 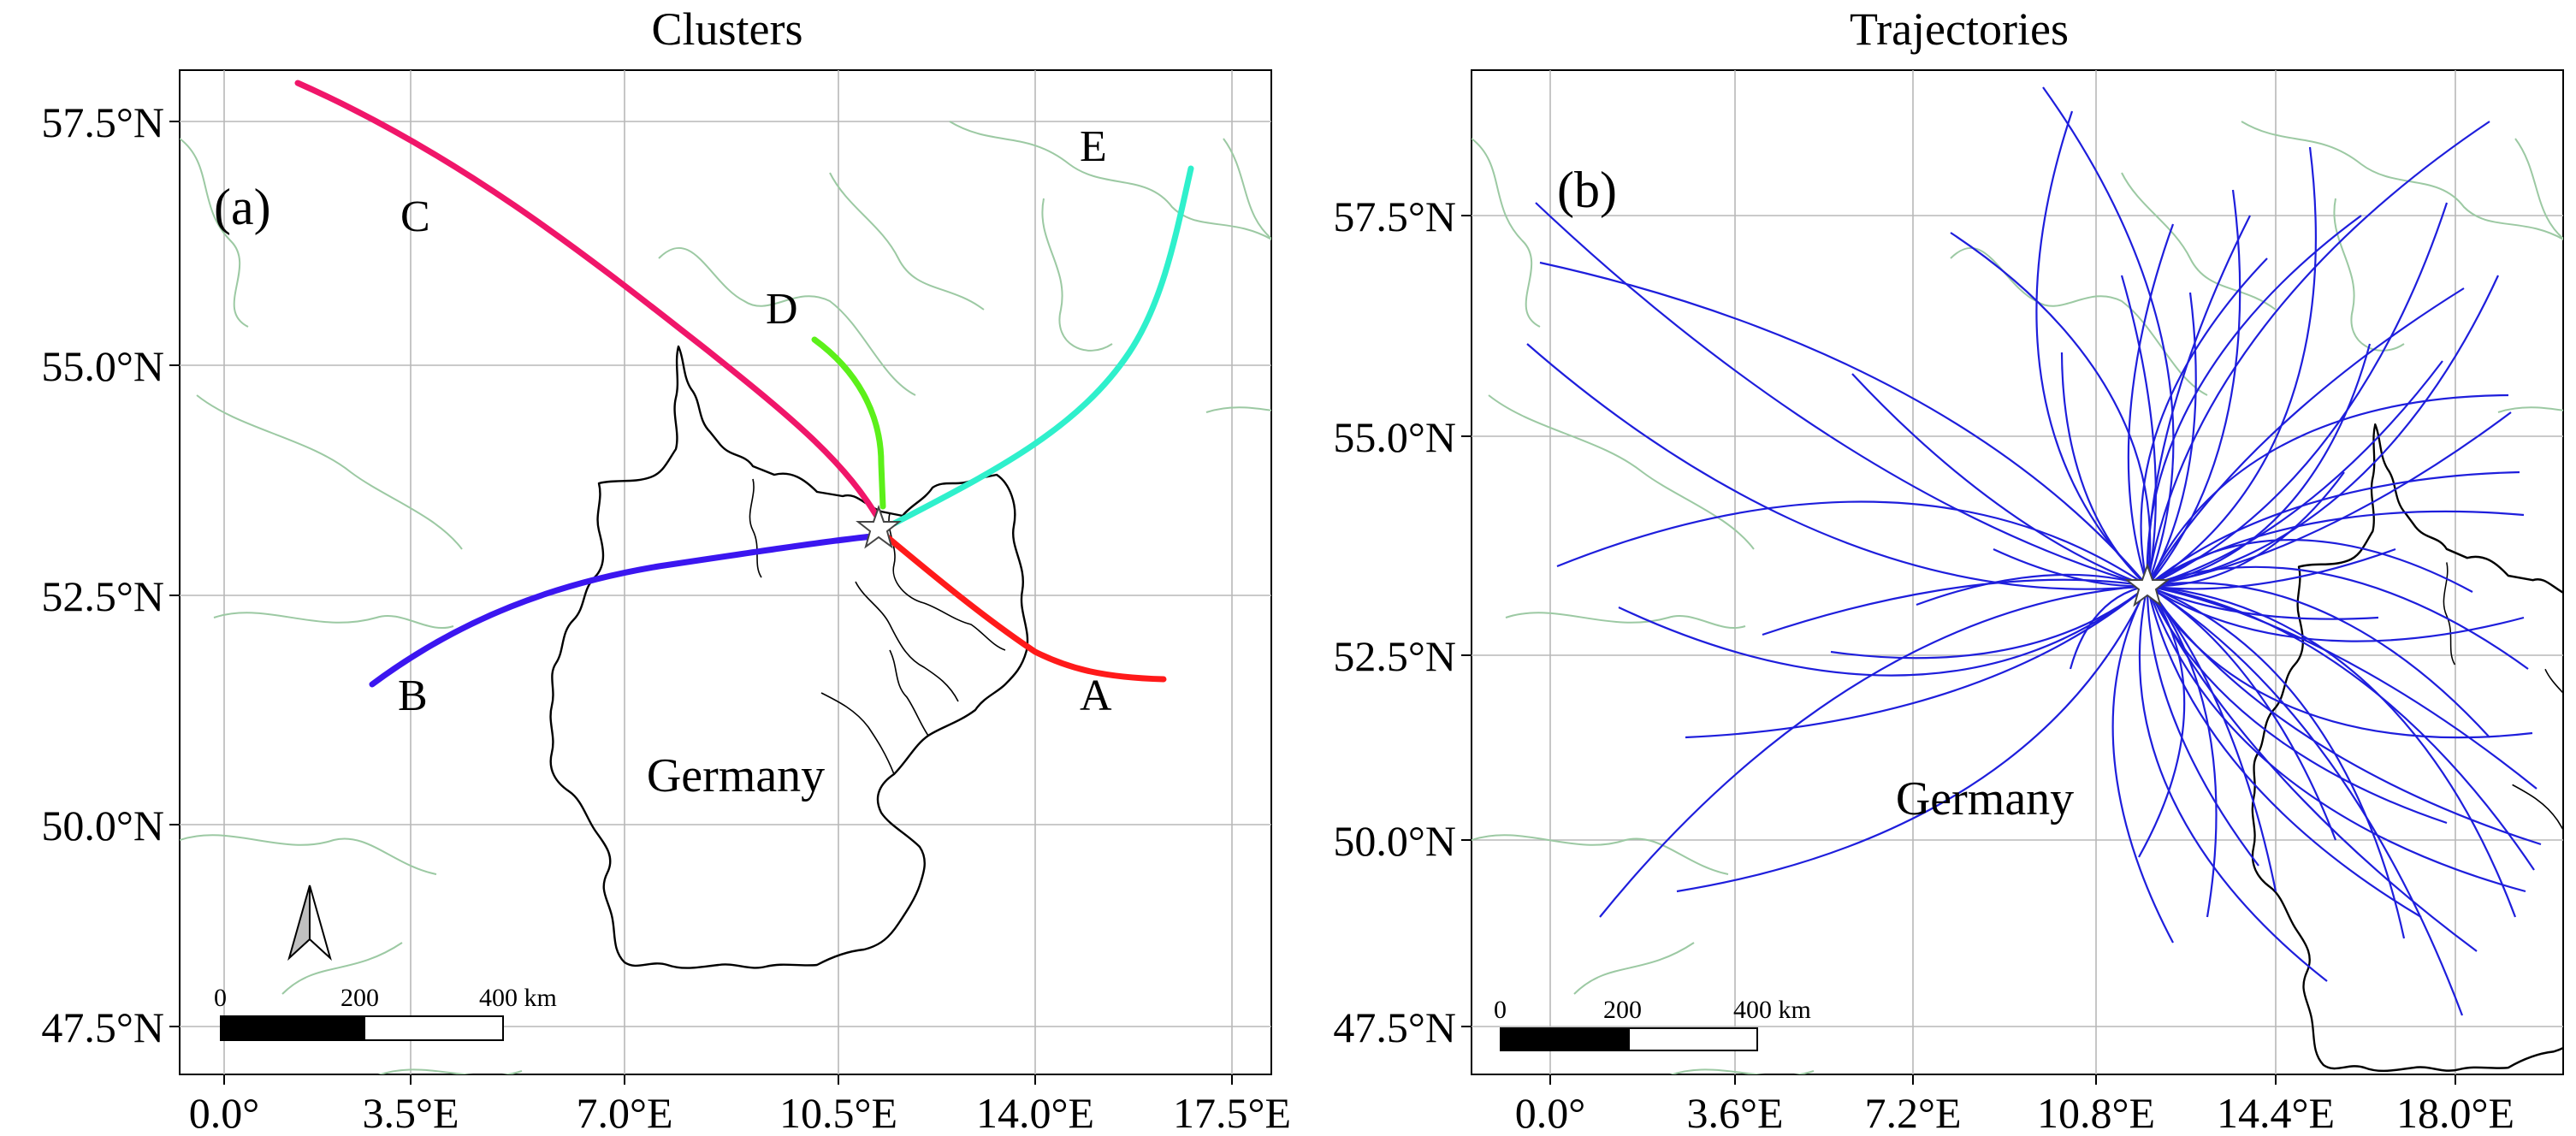 What do you see at coordinates (360, 998) in the screenshot?
I see `scale-mid-a: 200` at bounding box center [360, 998].